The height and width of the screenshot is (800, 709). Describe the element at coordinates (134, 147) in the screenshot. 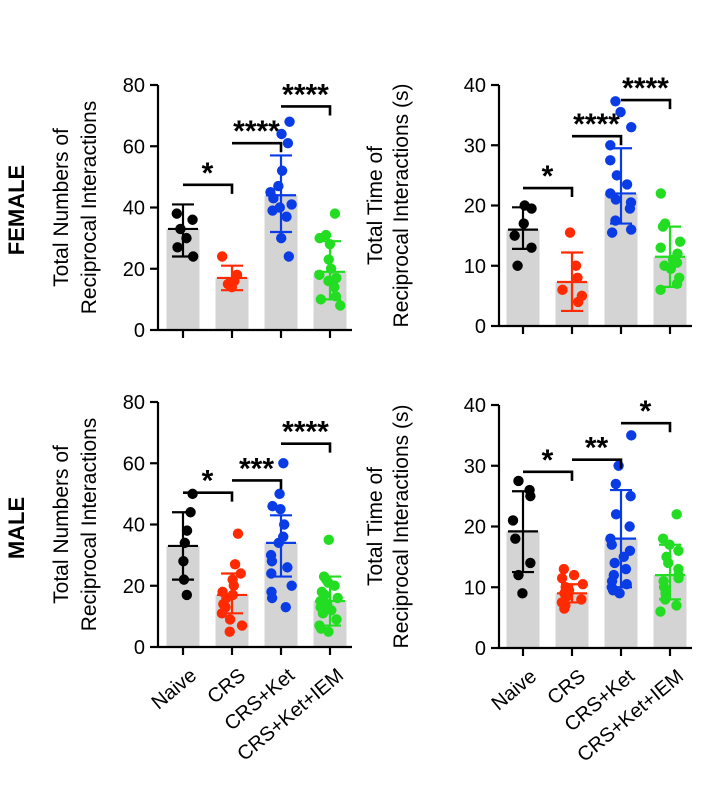

I see `y-tick-label: 60` at that location.